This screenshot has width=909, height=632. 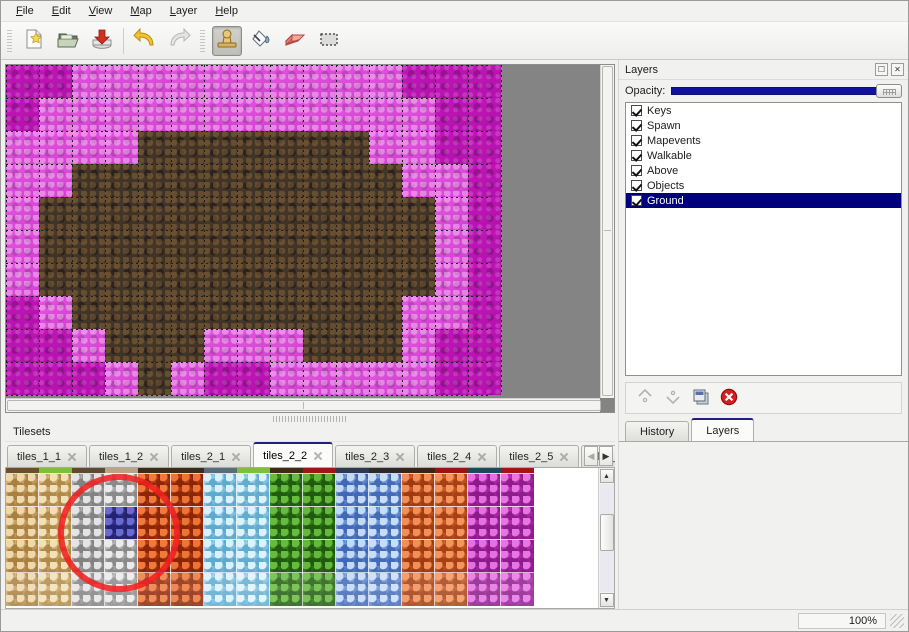 I want to click on right-dock-tabs: History Layers, so click(x=763, y=430).